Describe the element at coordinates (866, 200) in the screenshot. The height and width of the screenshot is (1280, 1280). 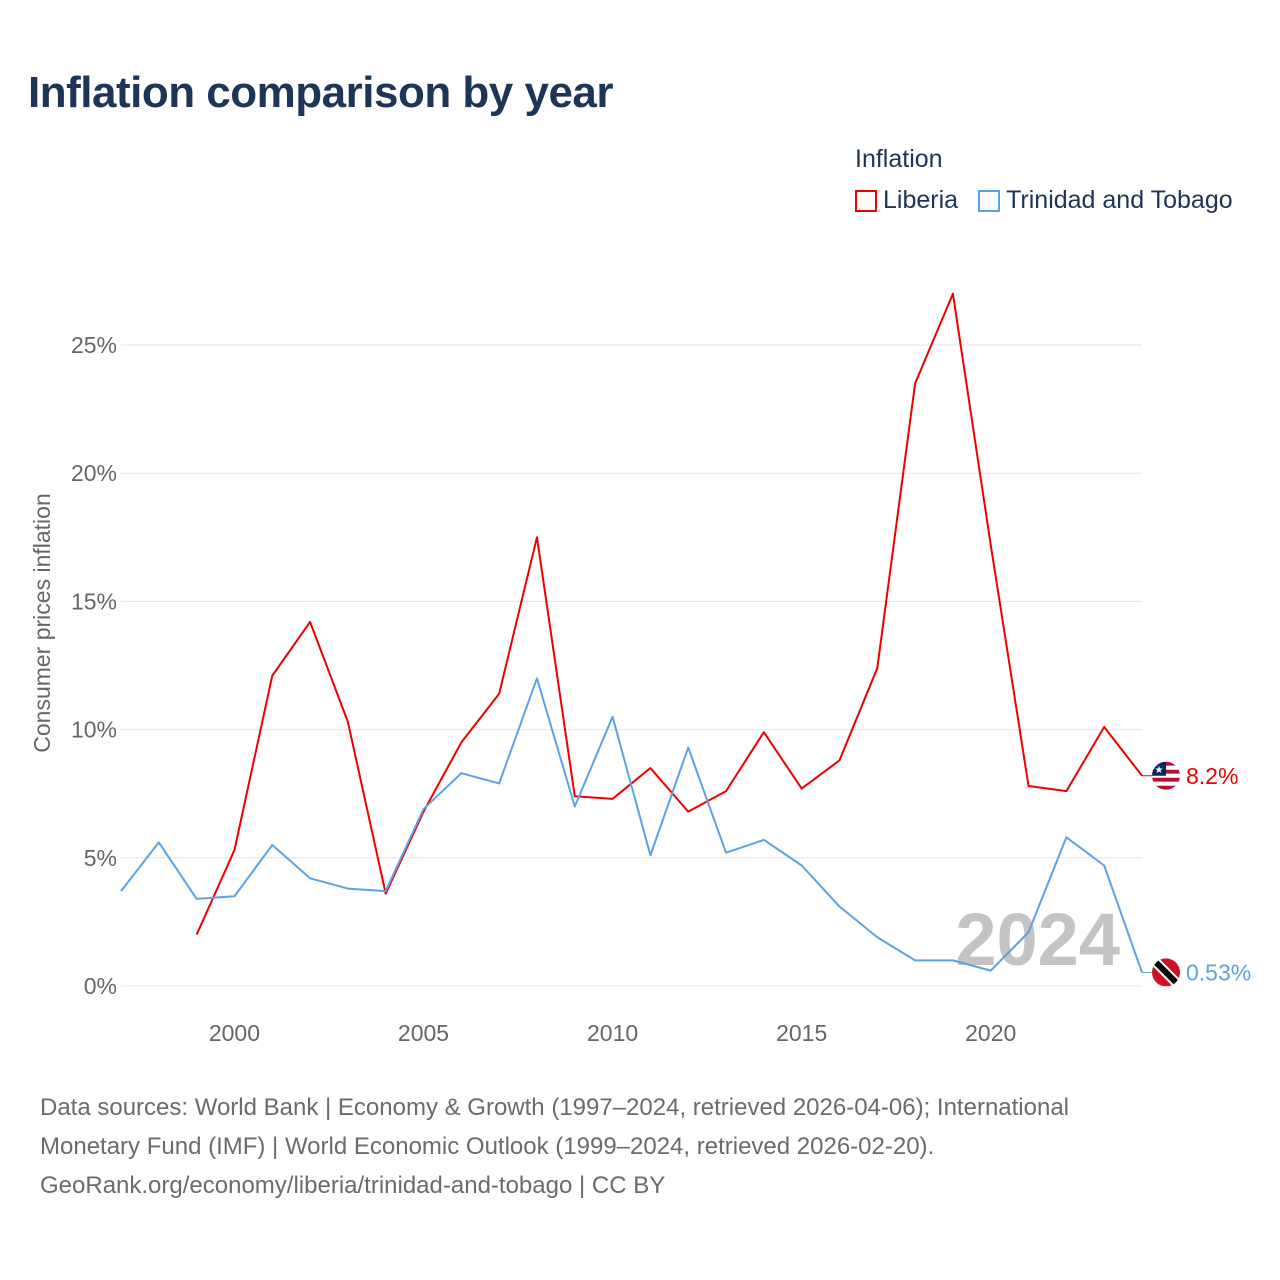
I see `legend-swatch-liberia` at that location.